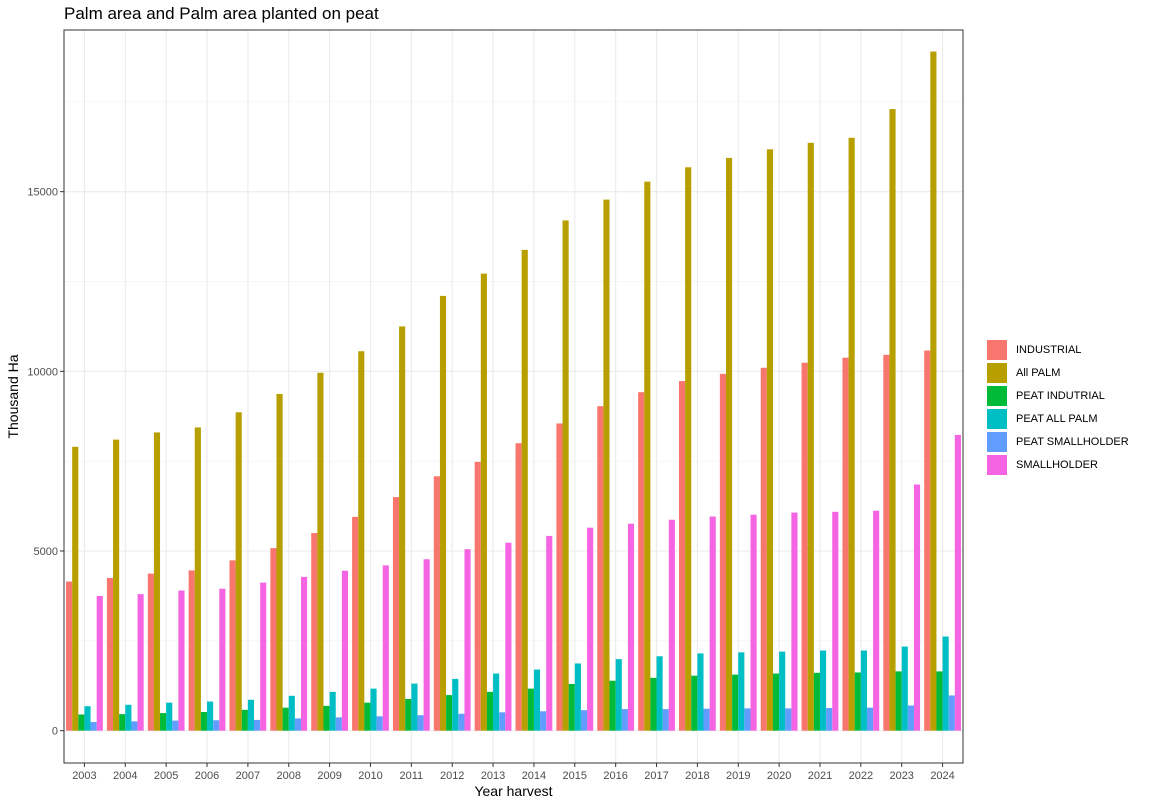 This screenshot has width=1152, height=806. What do you see at coordinates (1038, 372) in the screenshot?
I see `legend-label: All PALM` at bounding box center [1038, 372].